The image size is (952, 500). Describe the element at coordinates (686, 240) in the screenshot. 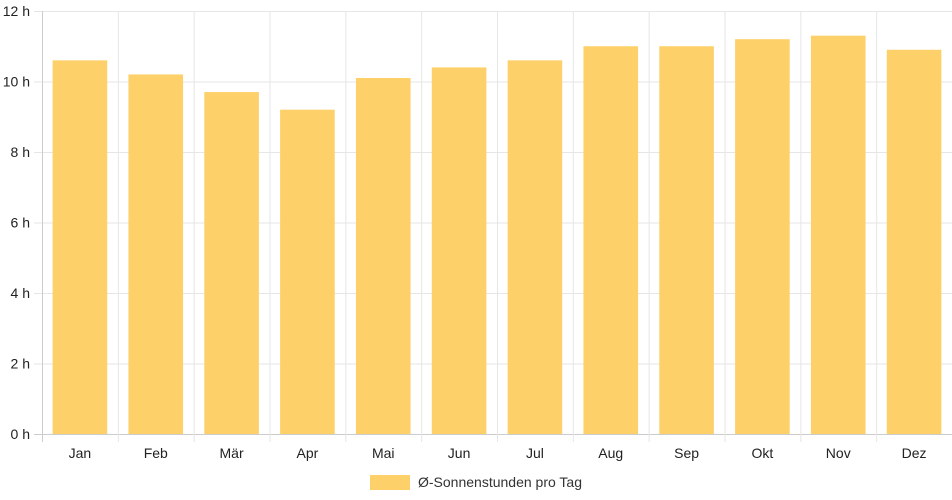

I see `bar-sep` at that location.